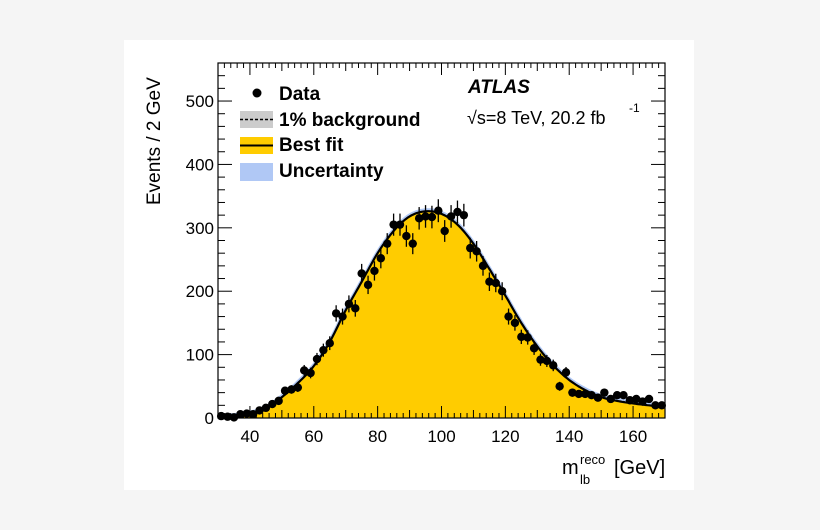 The height and width of the screenshot is (530, 820). What do you see at coordinates (570, 468) in the screenshot?
I see `x-label-main: m` at bounding box center [570, 468].